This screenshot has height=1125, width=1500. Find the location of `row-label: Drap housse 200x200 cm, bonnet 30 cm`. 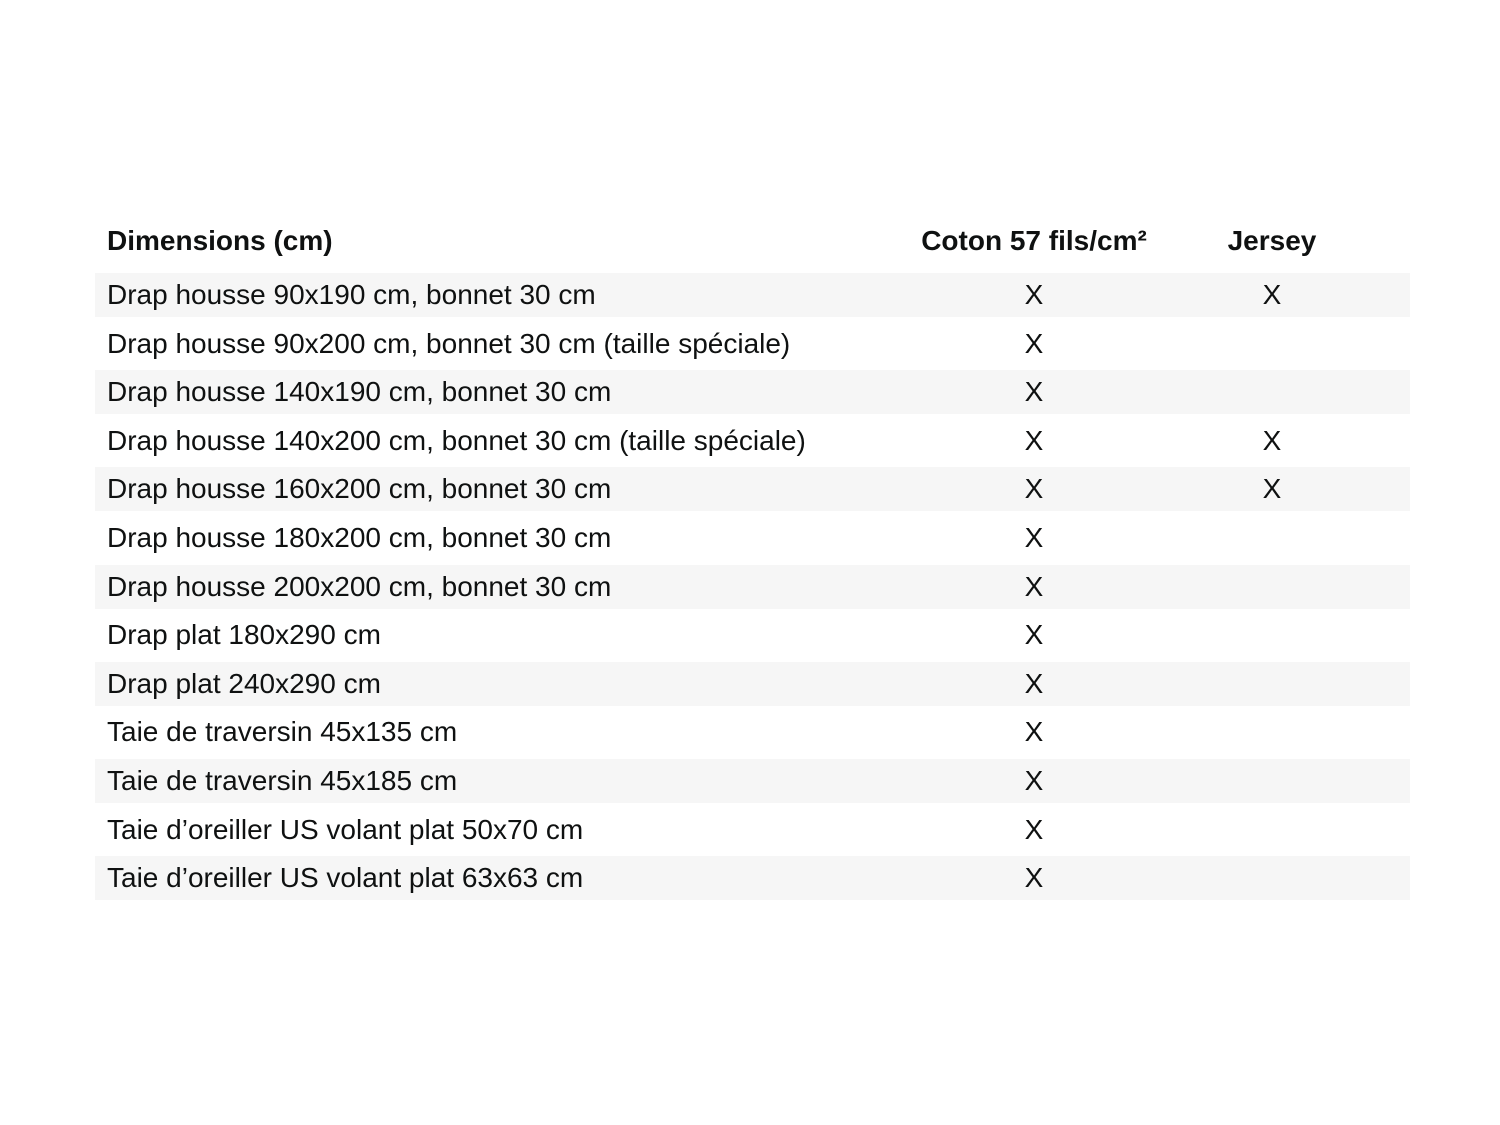

row-label: Drap housse 200x200 cm, bonnet 30 cm is located at coordinates (359, 586).